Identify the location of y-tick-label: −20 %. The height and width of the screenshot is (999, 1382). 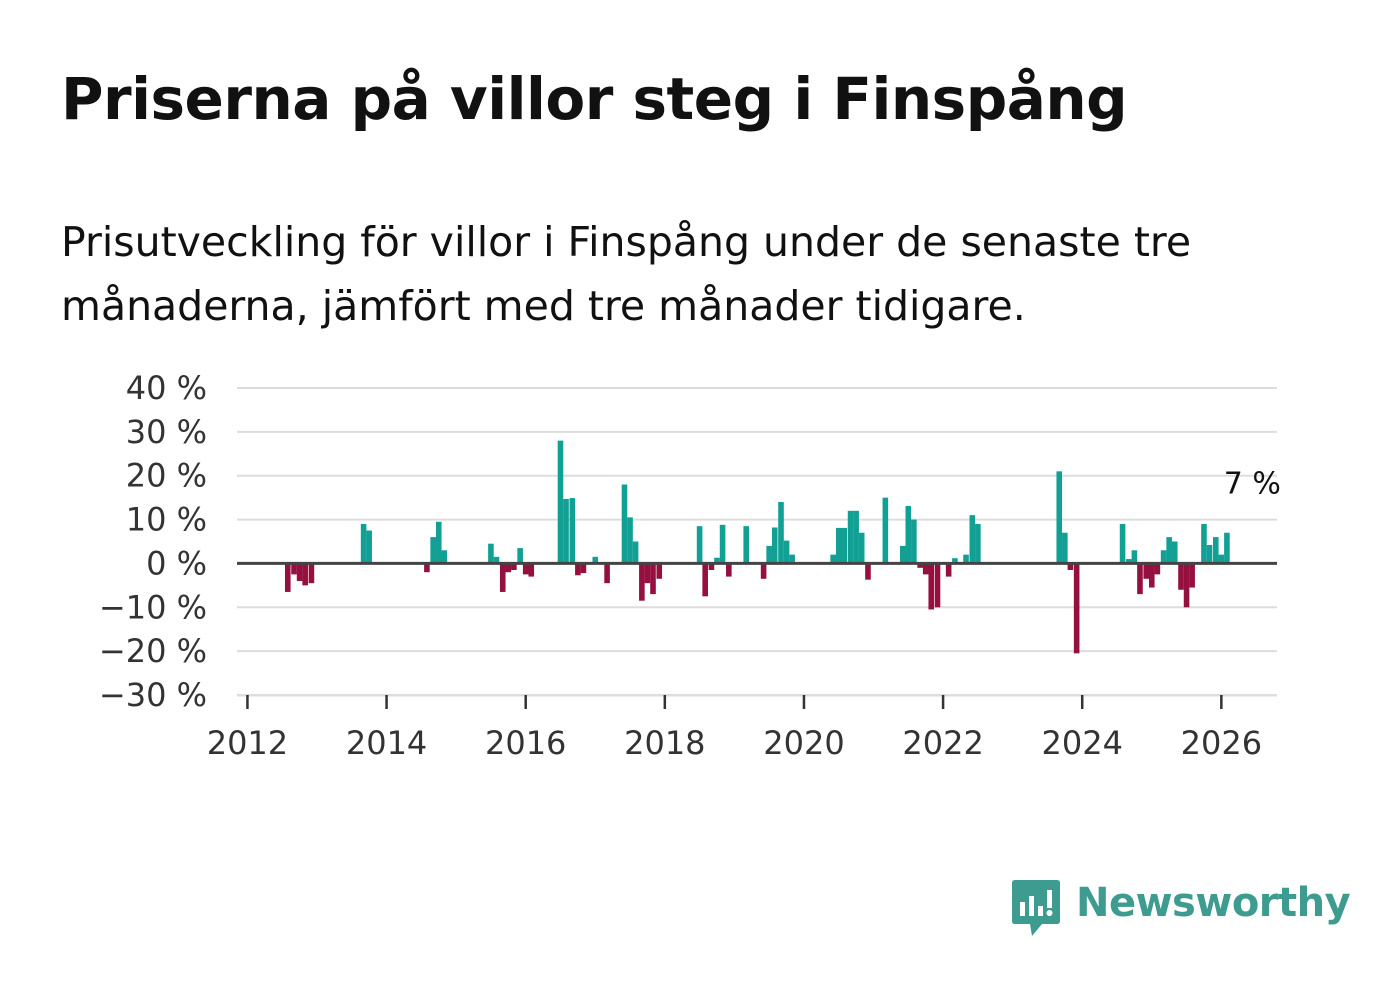
(153, 651).